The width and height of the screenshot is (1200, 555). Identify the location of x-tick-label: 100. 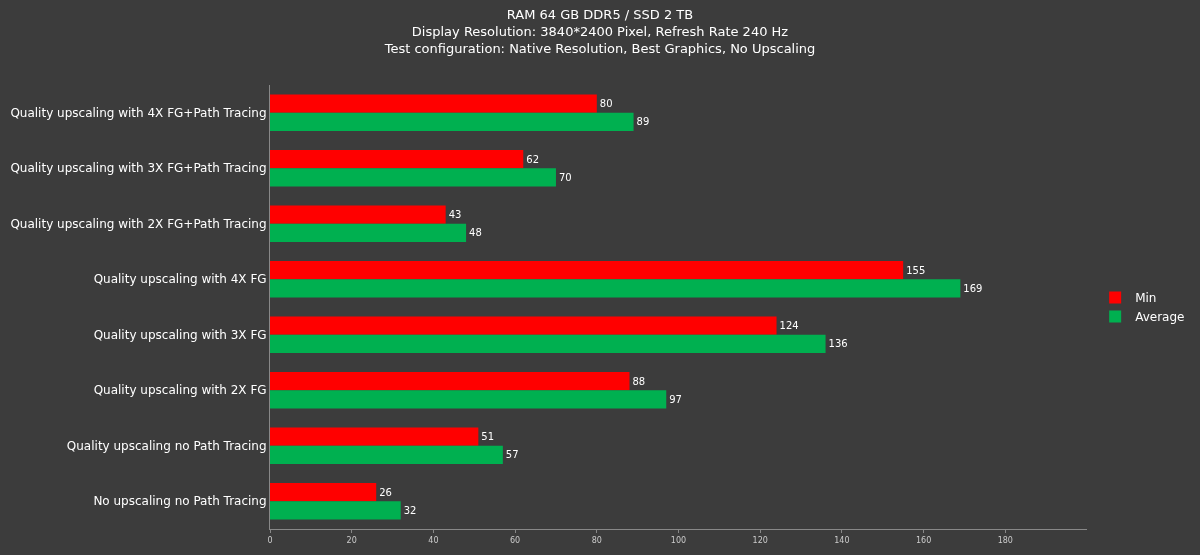
(678, 540).